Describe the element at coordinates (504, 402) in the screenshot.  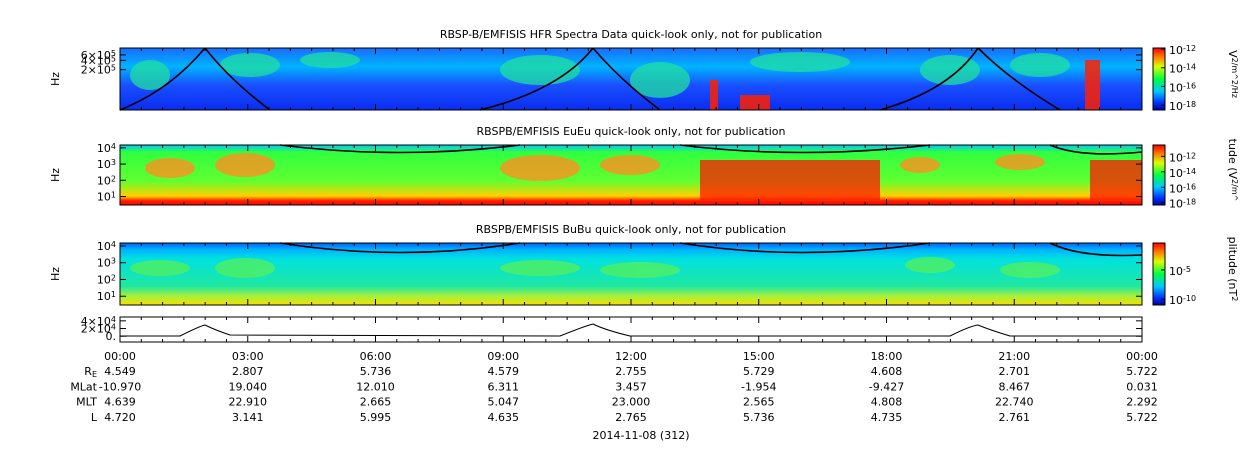
I see `ephemeris-value: 5.047` at that location.